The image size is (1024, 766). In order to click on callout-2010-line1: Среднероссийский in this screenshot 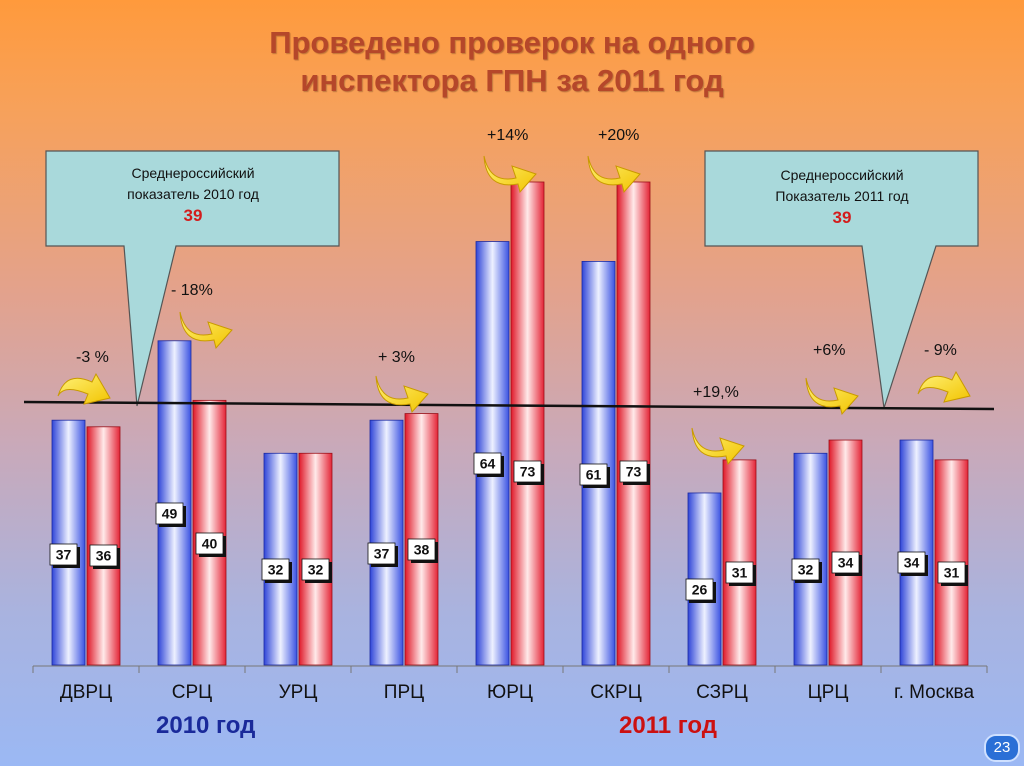, I will do `click(193, 173)`.